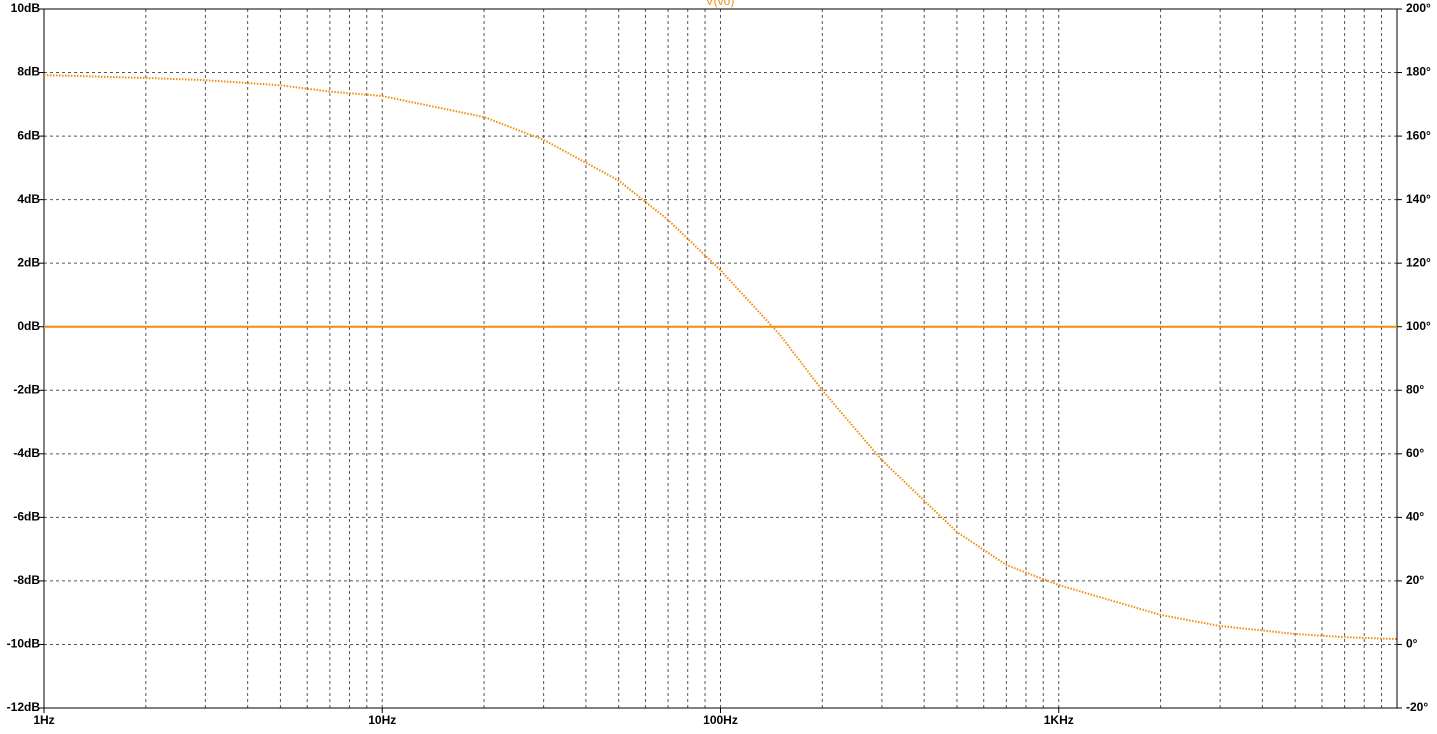 This screenshot has width=1437, height=734. What do you see at coordinates (26, 389) in the screenshot?
I see `y-tick-label: -2dB` at bounding box center [26, 389].